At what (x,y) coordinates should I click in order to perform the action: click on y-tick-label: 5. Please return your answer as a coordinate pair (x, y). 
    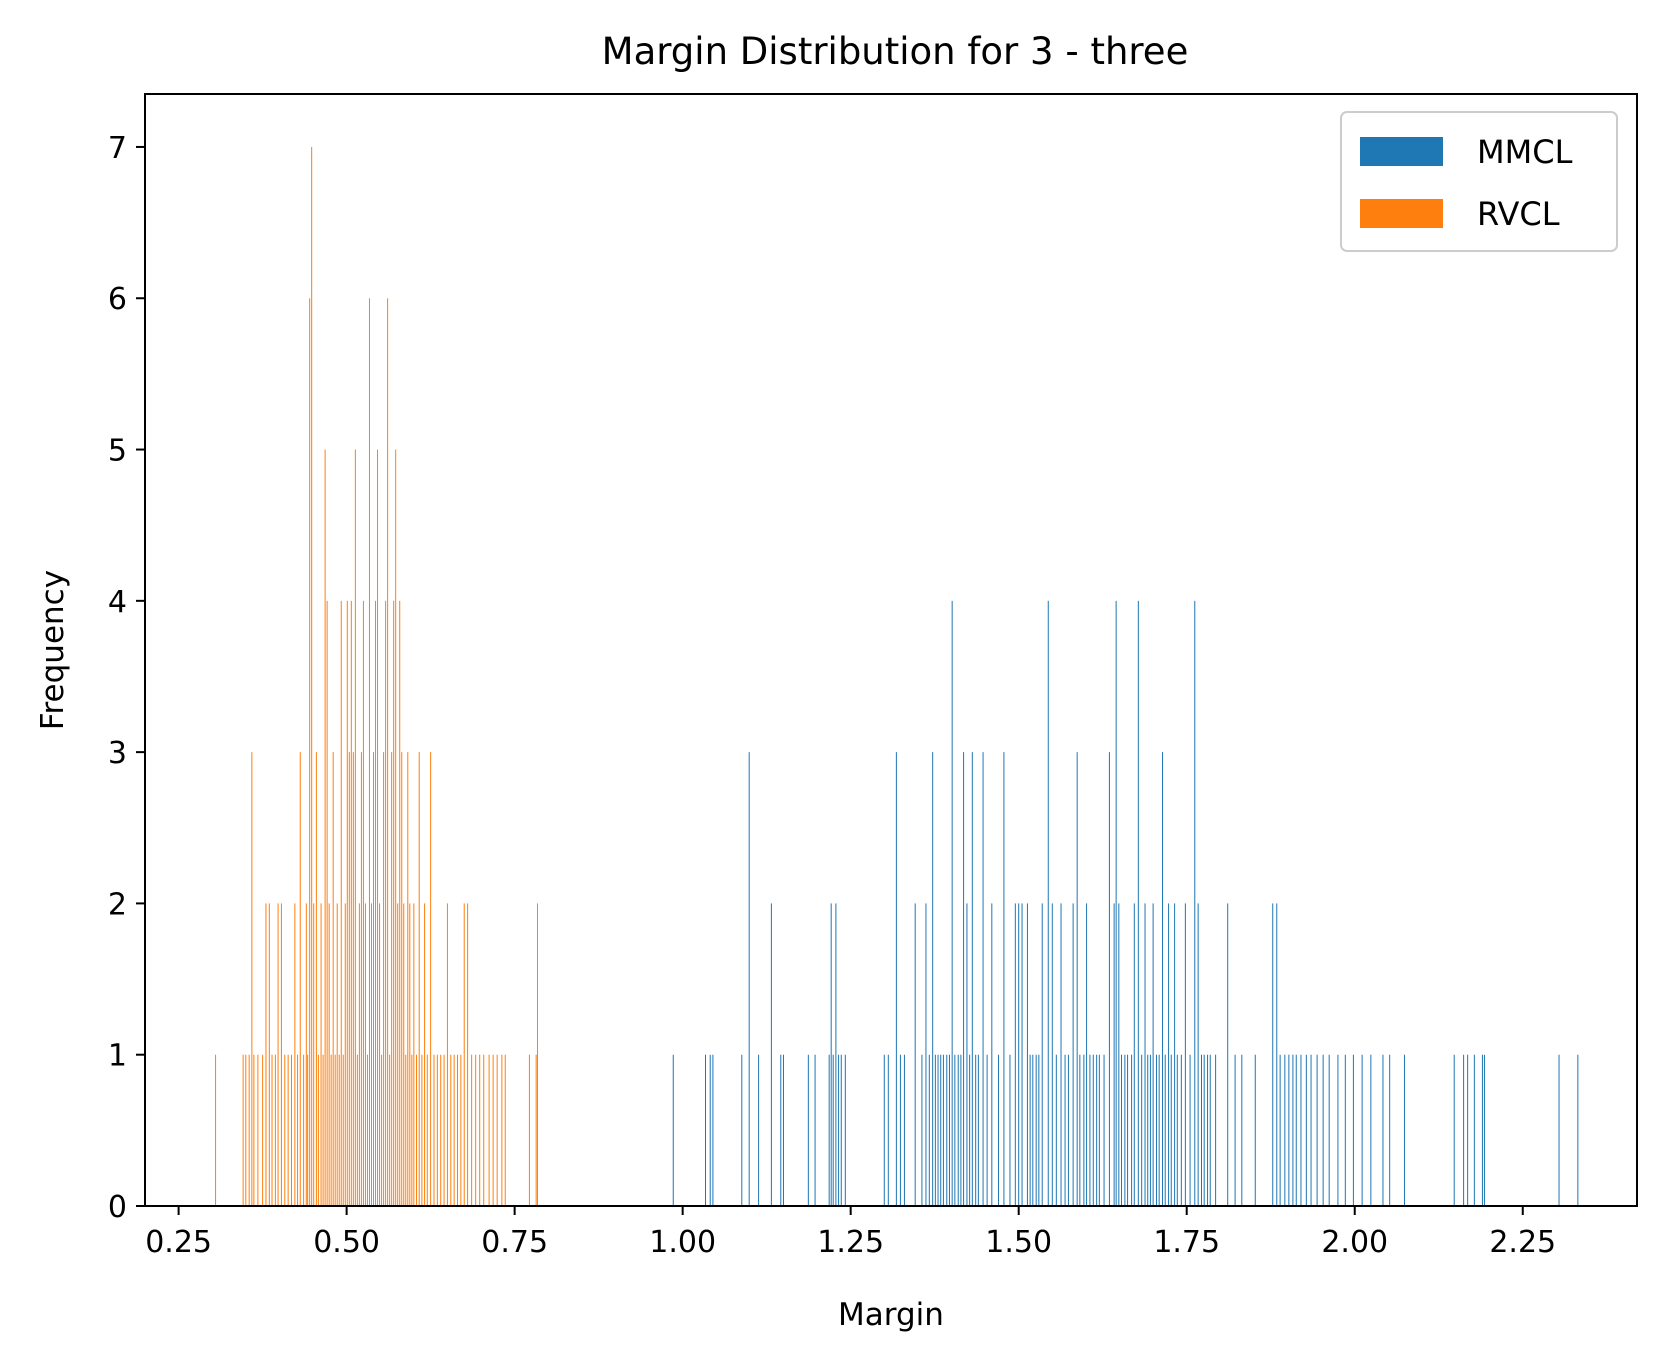
    Looking at the image, I should click on (117, 451).